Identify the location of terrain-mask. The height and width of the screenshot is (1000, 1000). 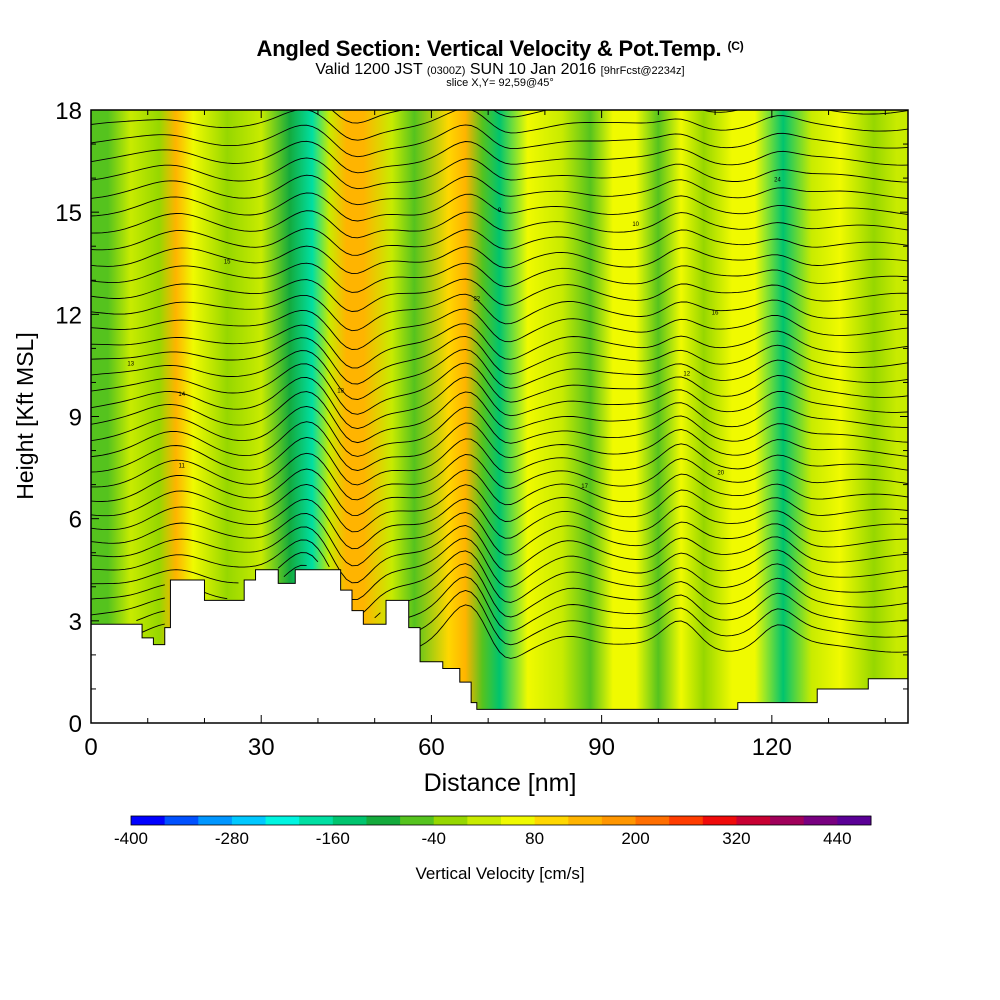
(499, 646).